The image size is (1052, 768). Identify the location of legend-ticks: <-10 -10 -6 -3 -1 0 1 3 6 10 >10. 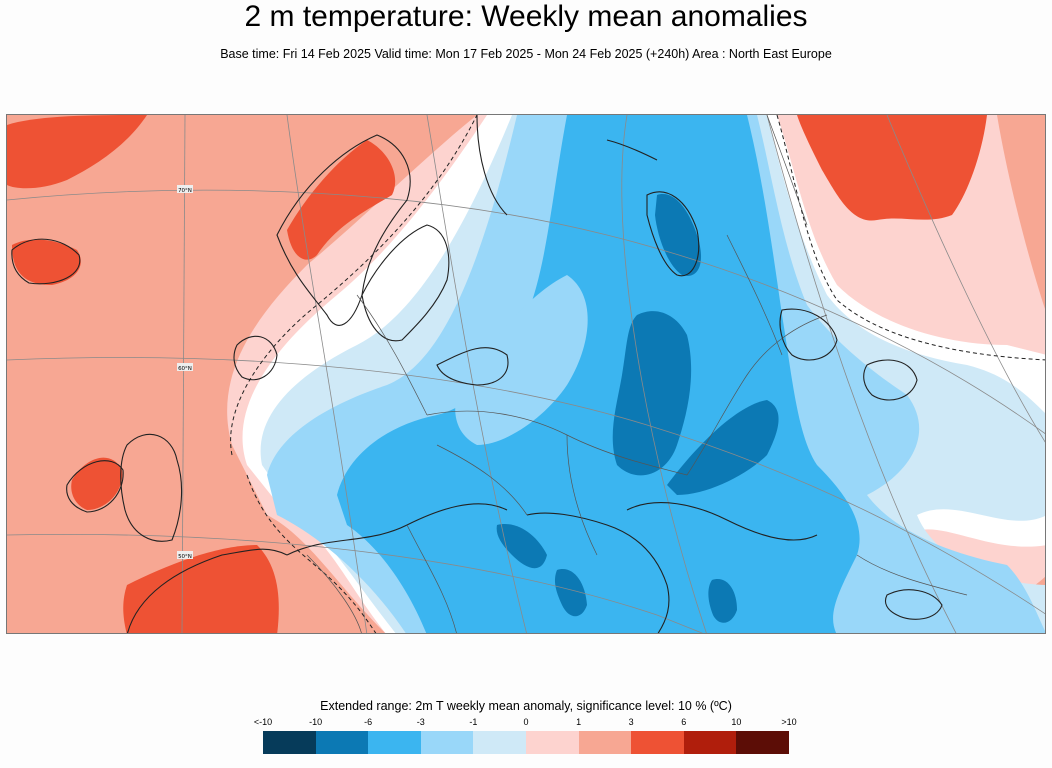
(526, 723).